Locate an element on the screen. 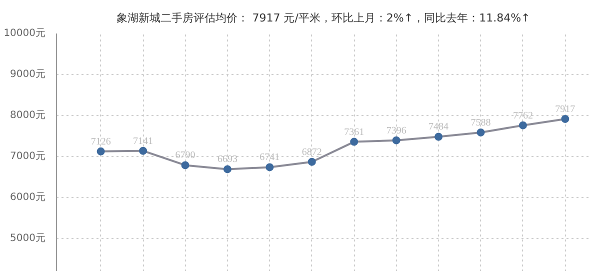  y-tick-label: 10000元 is located at coordinates (25, 33).